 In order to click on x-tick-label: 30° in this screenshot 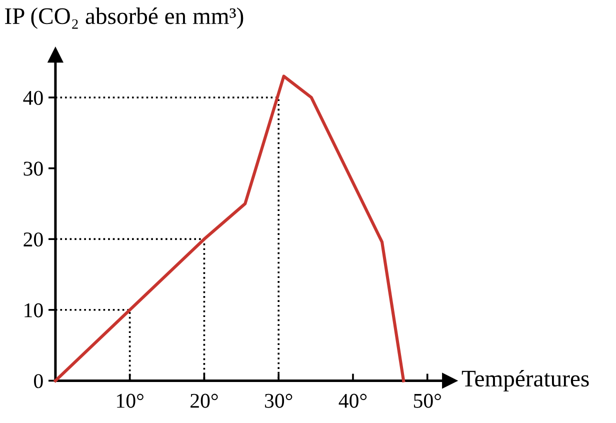, I will do `click(278, 401)`.